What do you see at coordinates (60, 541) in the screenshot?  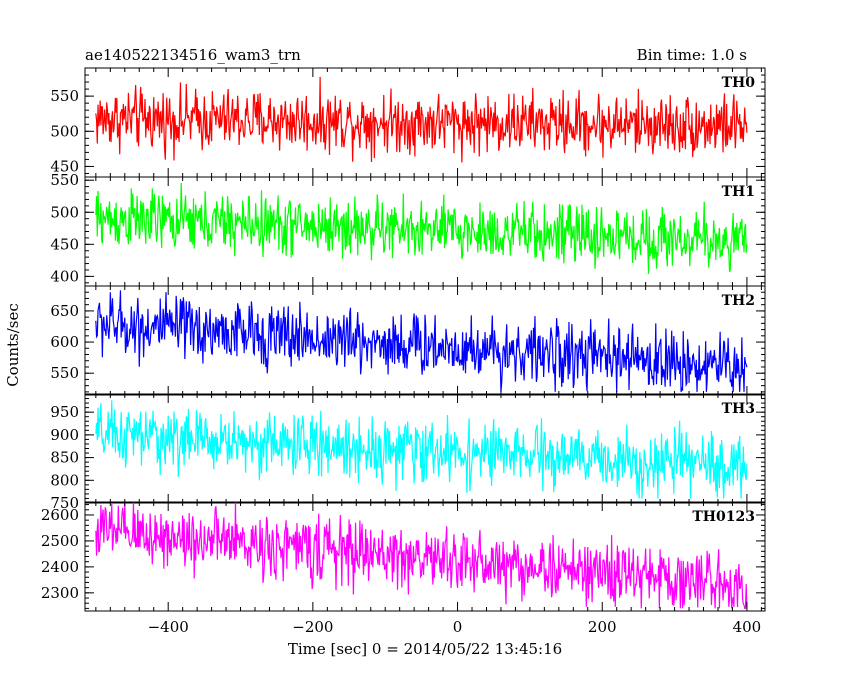 I see `y-tick-label: 2500` at bounding box center [60, 541].